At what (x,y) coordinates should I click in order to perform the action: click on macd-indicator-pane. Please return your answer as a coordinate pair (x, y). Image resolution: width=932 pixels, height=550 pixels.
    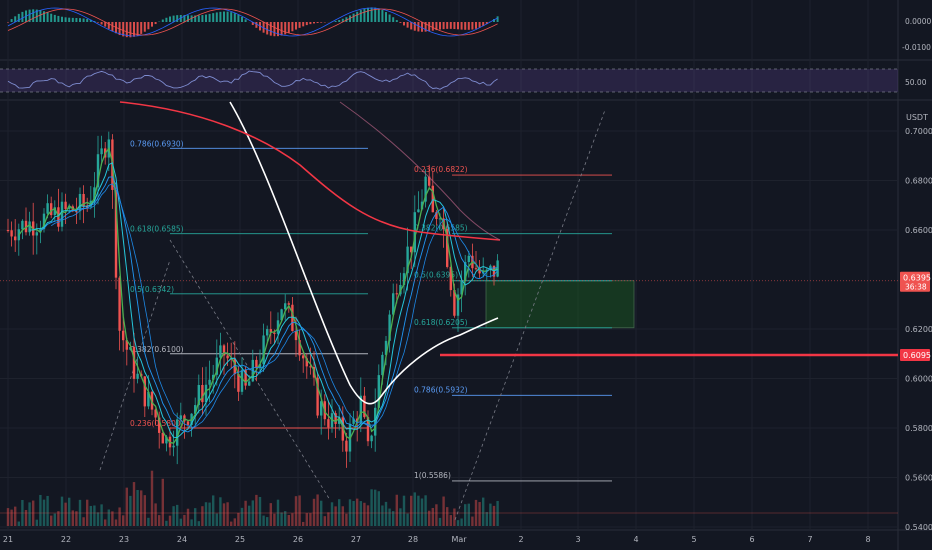
    Looking at the image, I should click on (253, 22).